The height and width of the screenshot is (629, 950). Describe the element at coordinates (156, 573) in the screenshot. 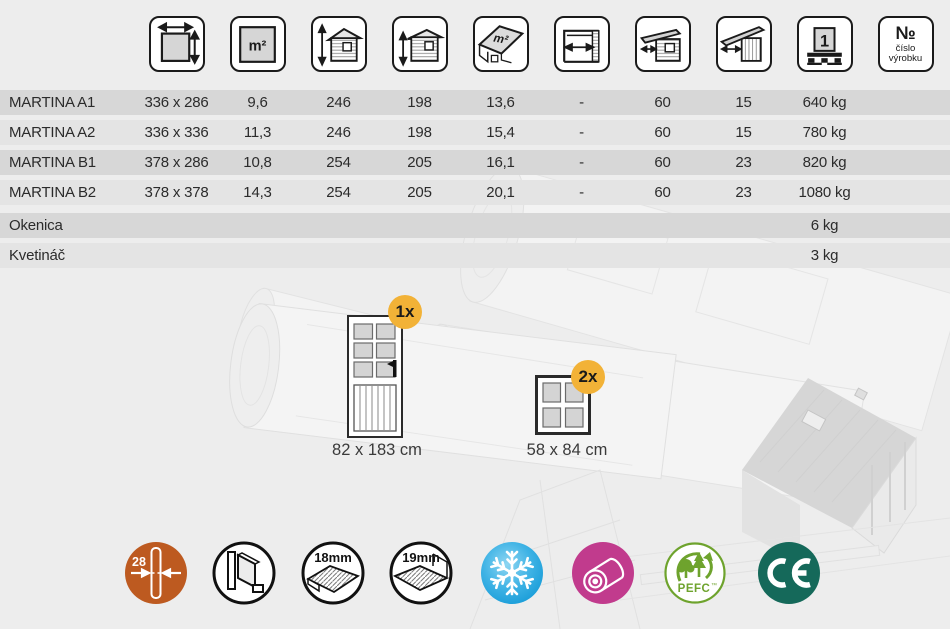

I see `wall-thickness-28mm-icon: 28` at that location.